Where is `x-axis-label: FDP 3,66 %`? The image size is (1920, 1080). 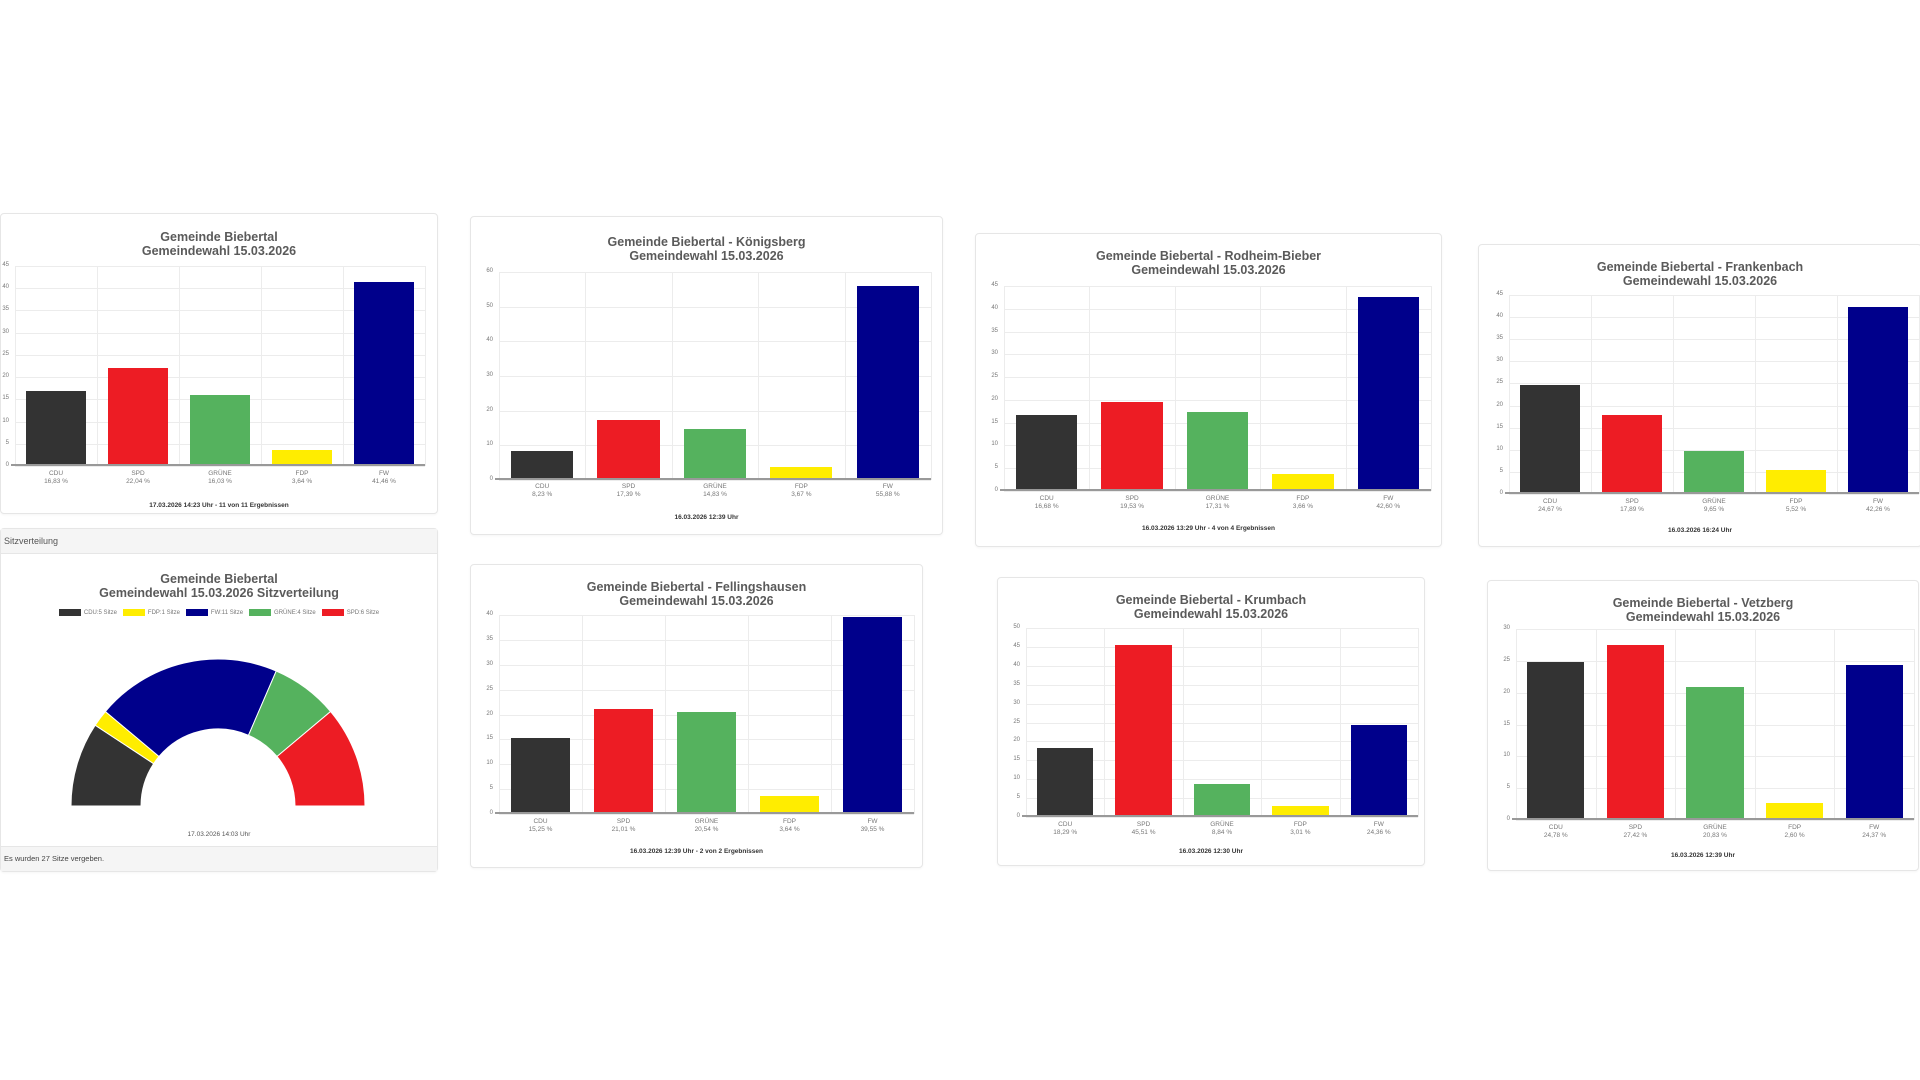
x-axis-label: FDP 3,66 % is located at coordinates (1302, 503).